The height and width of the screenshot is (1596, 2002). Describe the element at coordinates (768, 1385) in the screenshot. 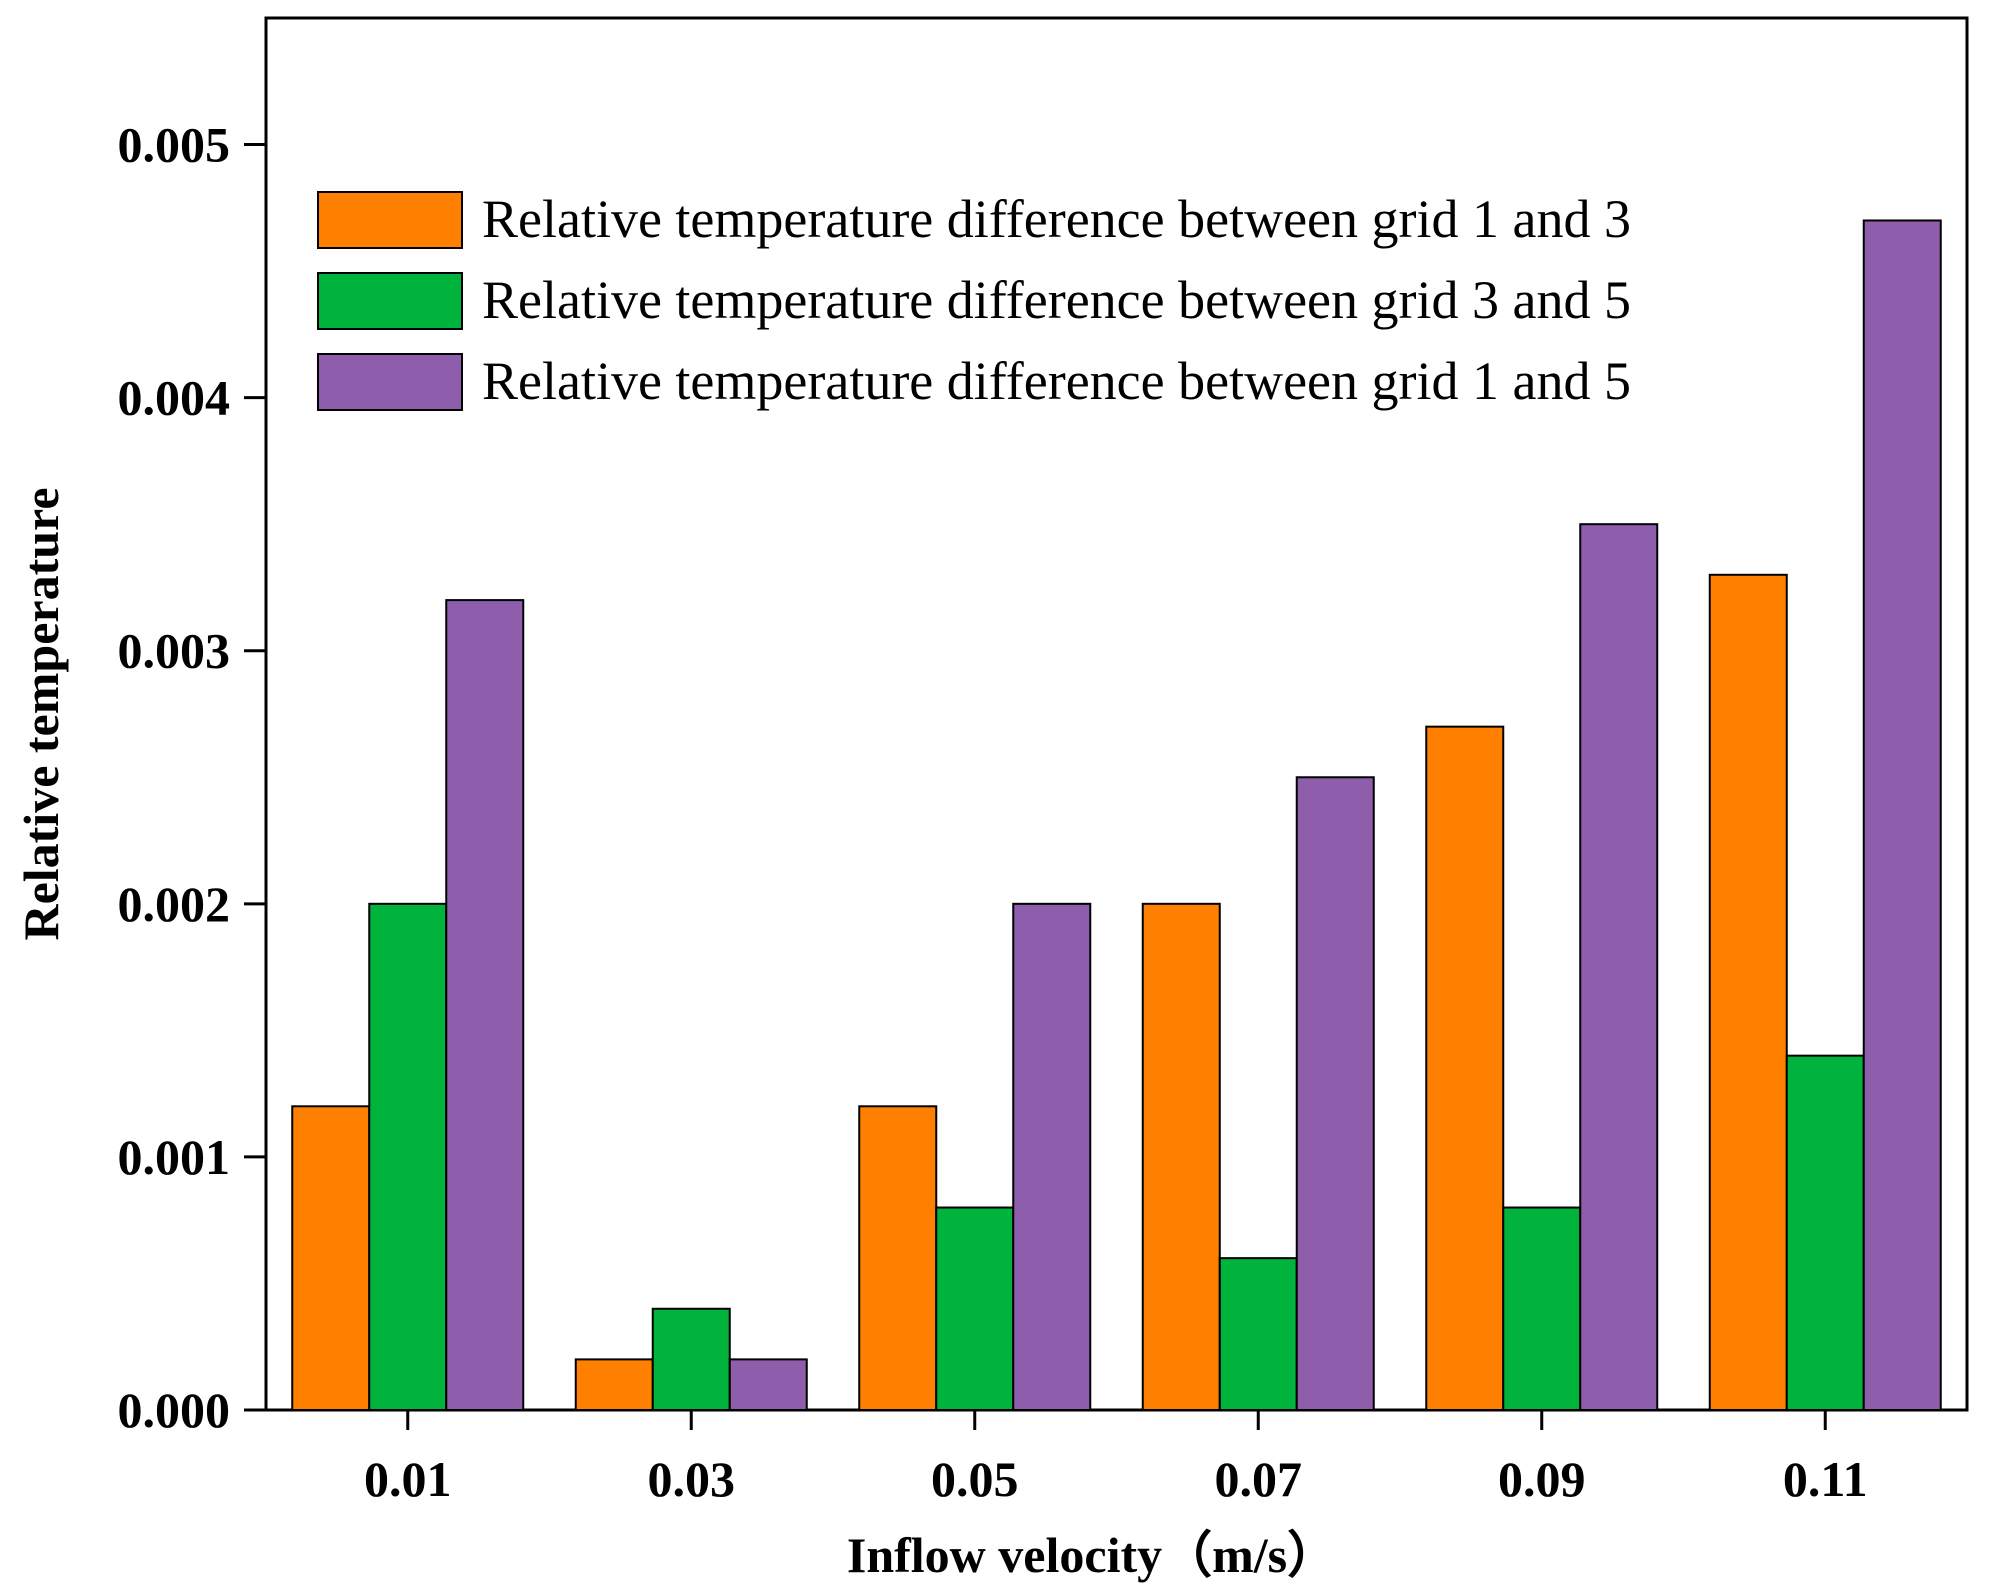

I see `bar-series-3-0.03` at that location.